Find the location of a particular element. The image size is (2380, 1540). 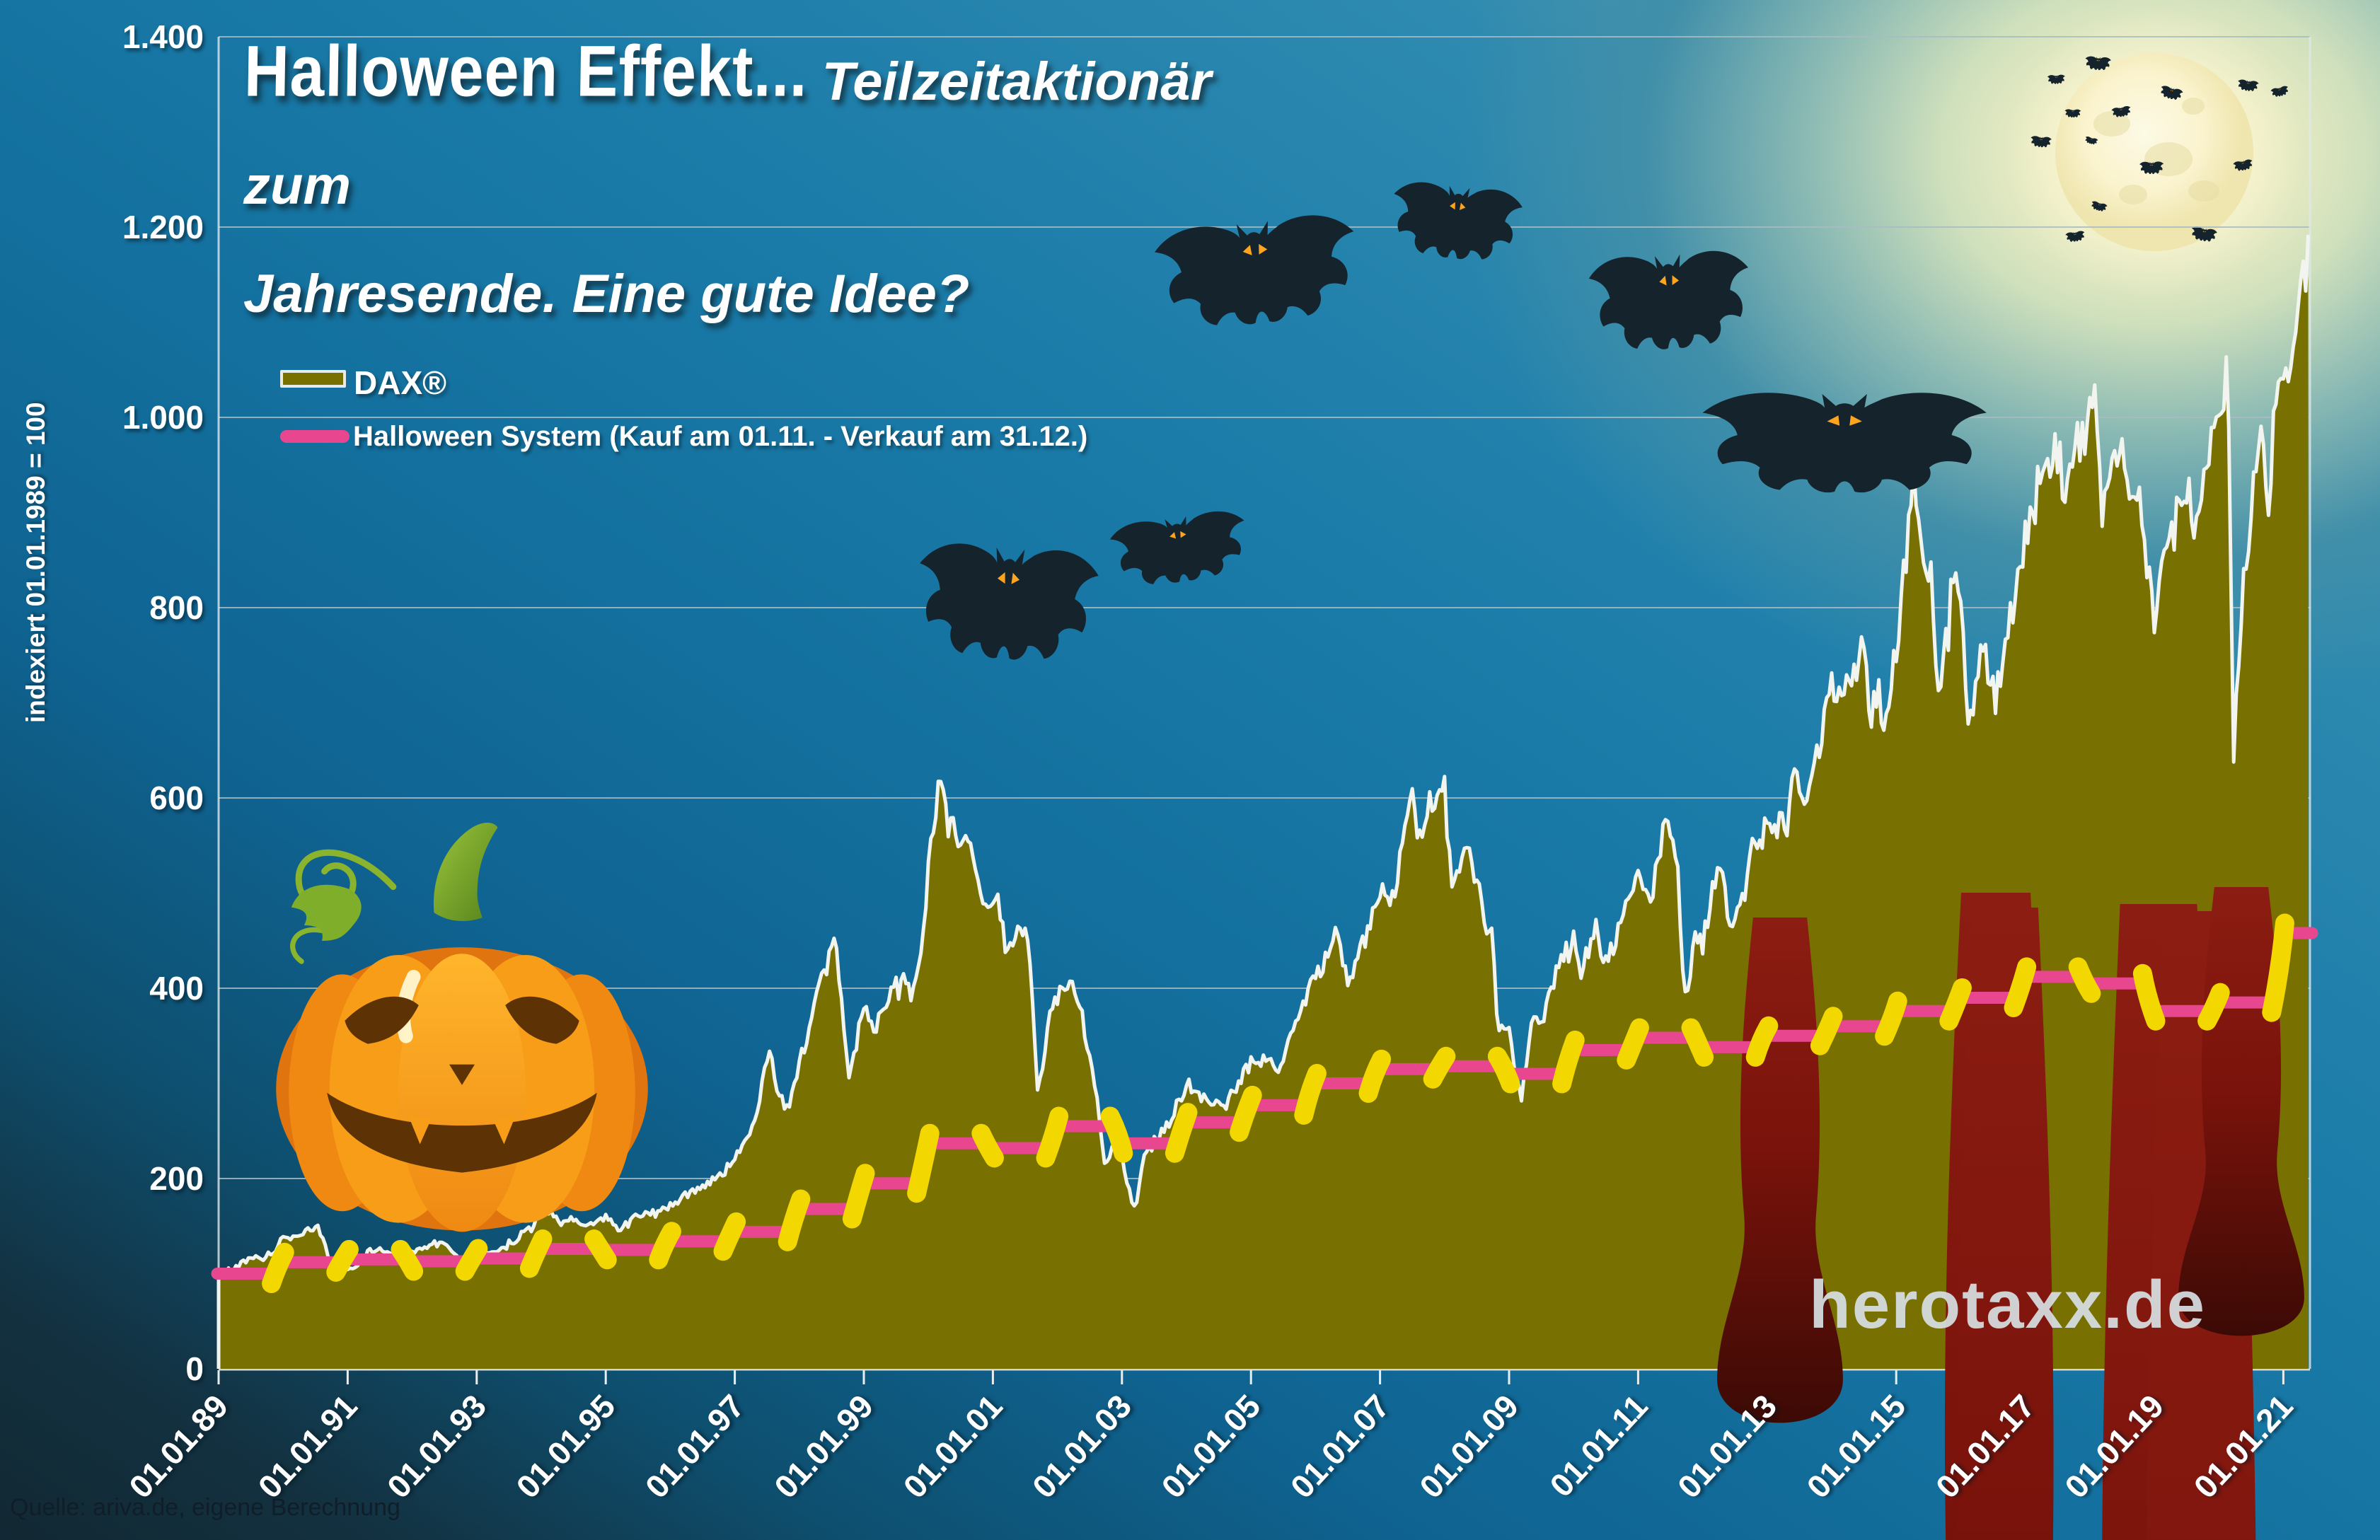

title-italic-part: Teilzeitaktionär zum is located at coordinates (727, 134).